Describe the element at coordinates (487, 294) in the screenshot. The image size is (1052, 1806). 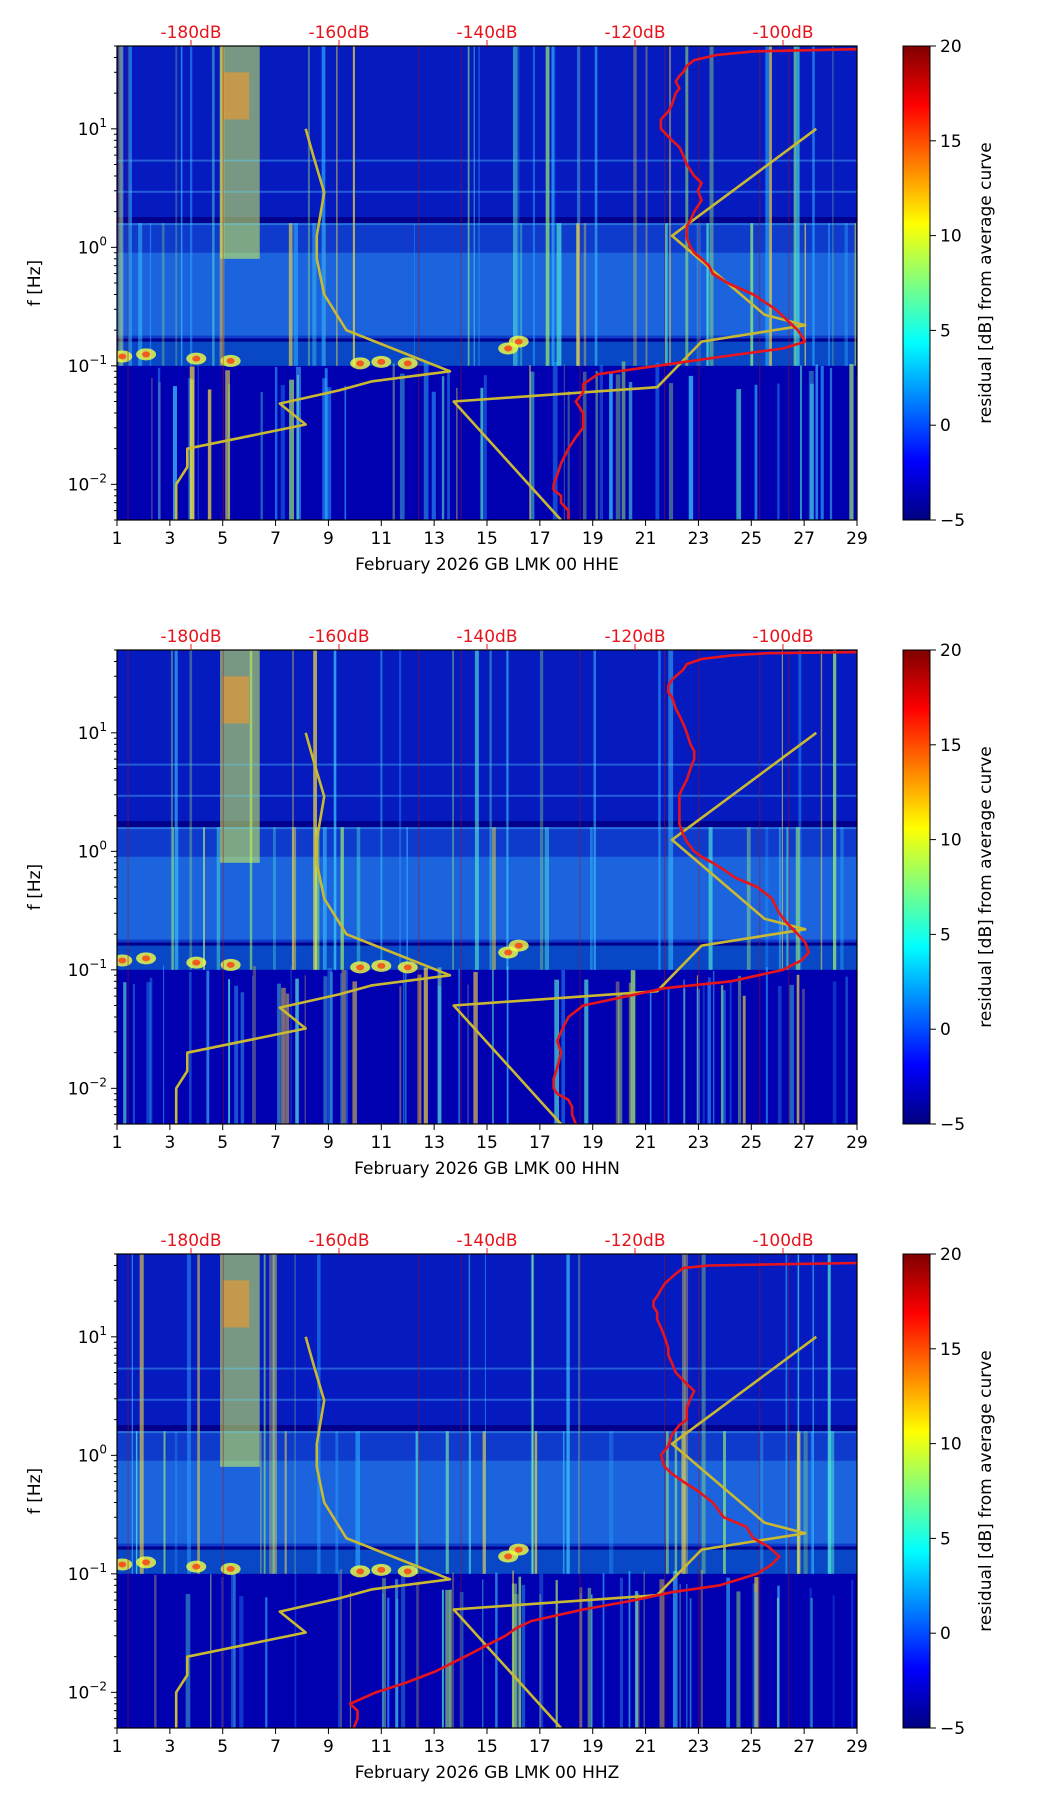
I see `heatmap-band` at that location.